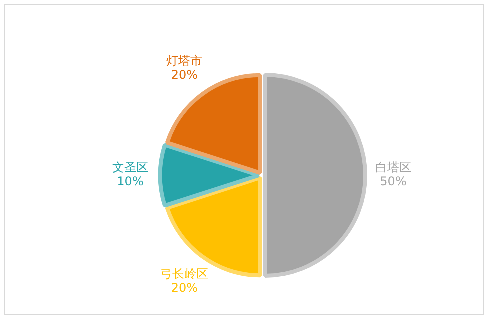  Describe the element at coordinates (184, 274) in the screenshot. I see `slice-label: 弓长岭区` at that location.